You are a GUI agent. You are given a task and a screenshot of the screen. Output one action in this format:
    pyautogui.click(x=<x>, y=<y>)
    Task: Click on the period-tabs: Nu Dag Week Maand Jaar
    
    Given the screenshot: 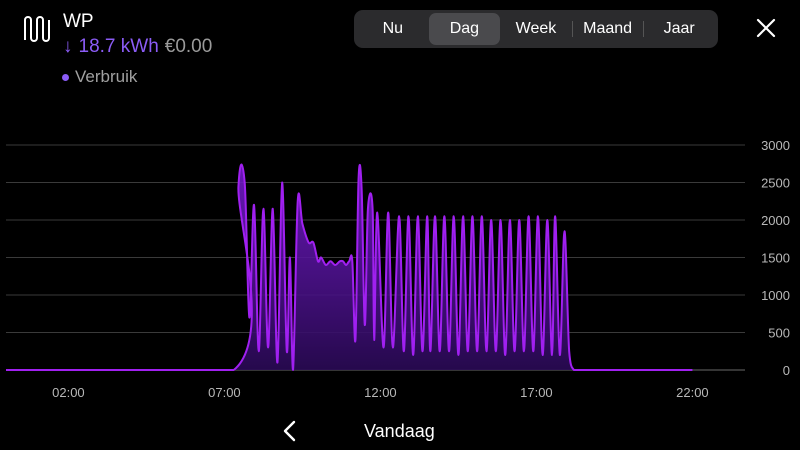 What is the action you would take?
    pyautogui.click(x=536, y=29)
    